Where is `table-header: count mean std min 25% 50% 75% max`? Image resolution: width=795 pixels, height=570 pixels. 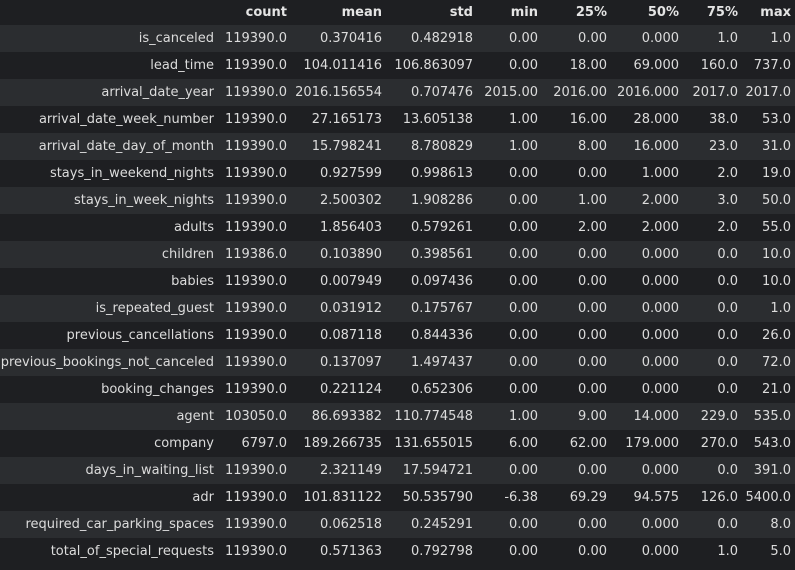
table-header: count mean std min 25% 50% 75% max is located at coordinates (397, 12).